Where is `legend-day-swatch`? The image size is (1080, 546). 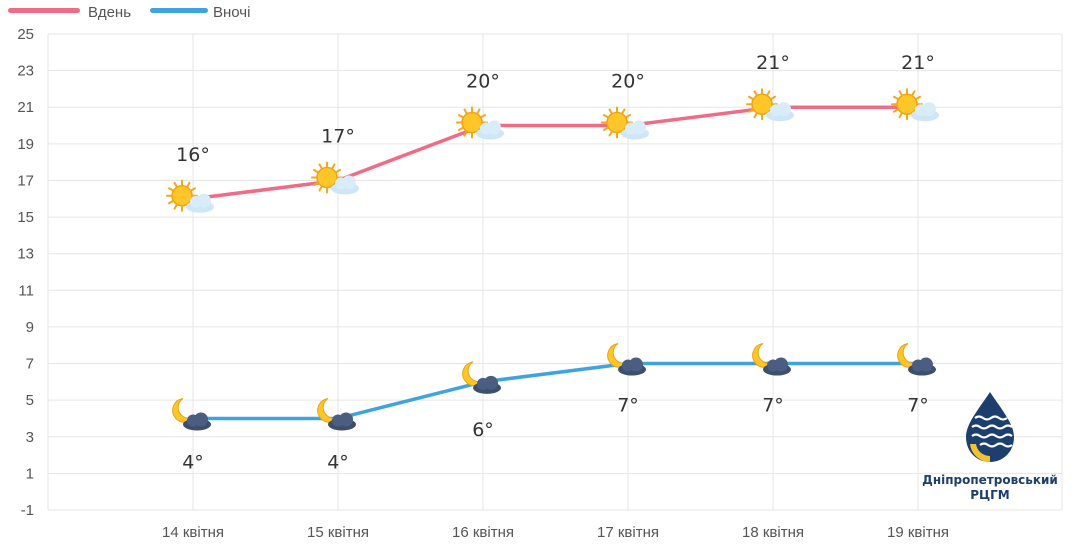
legend-day-swatch is located at coordinates (44, 10).